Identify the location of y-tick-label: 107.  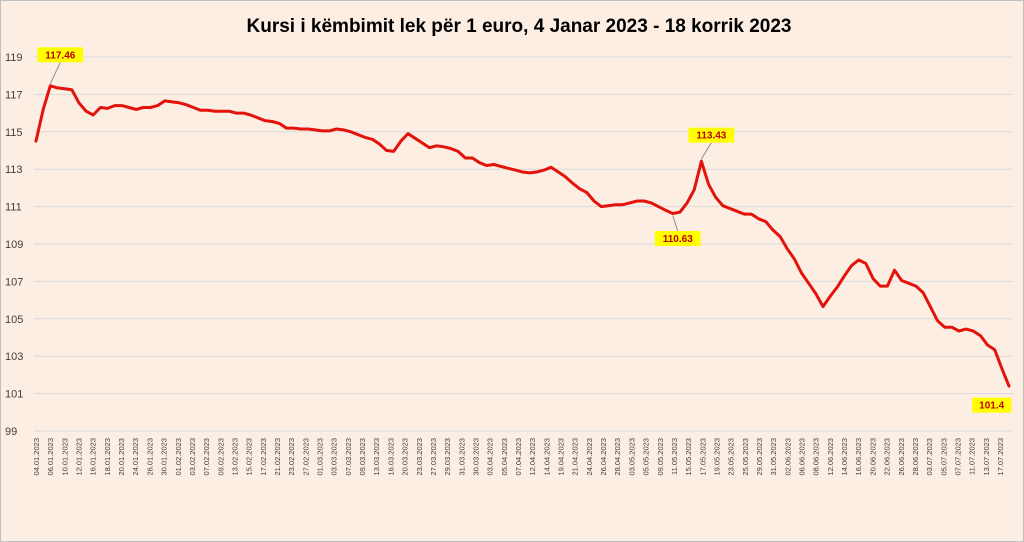
(14, 282).